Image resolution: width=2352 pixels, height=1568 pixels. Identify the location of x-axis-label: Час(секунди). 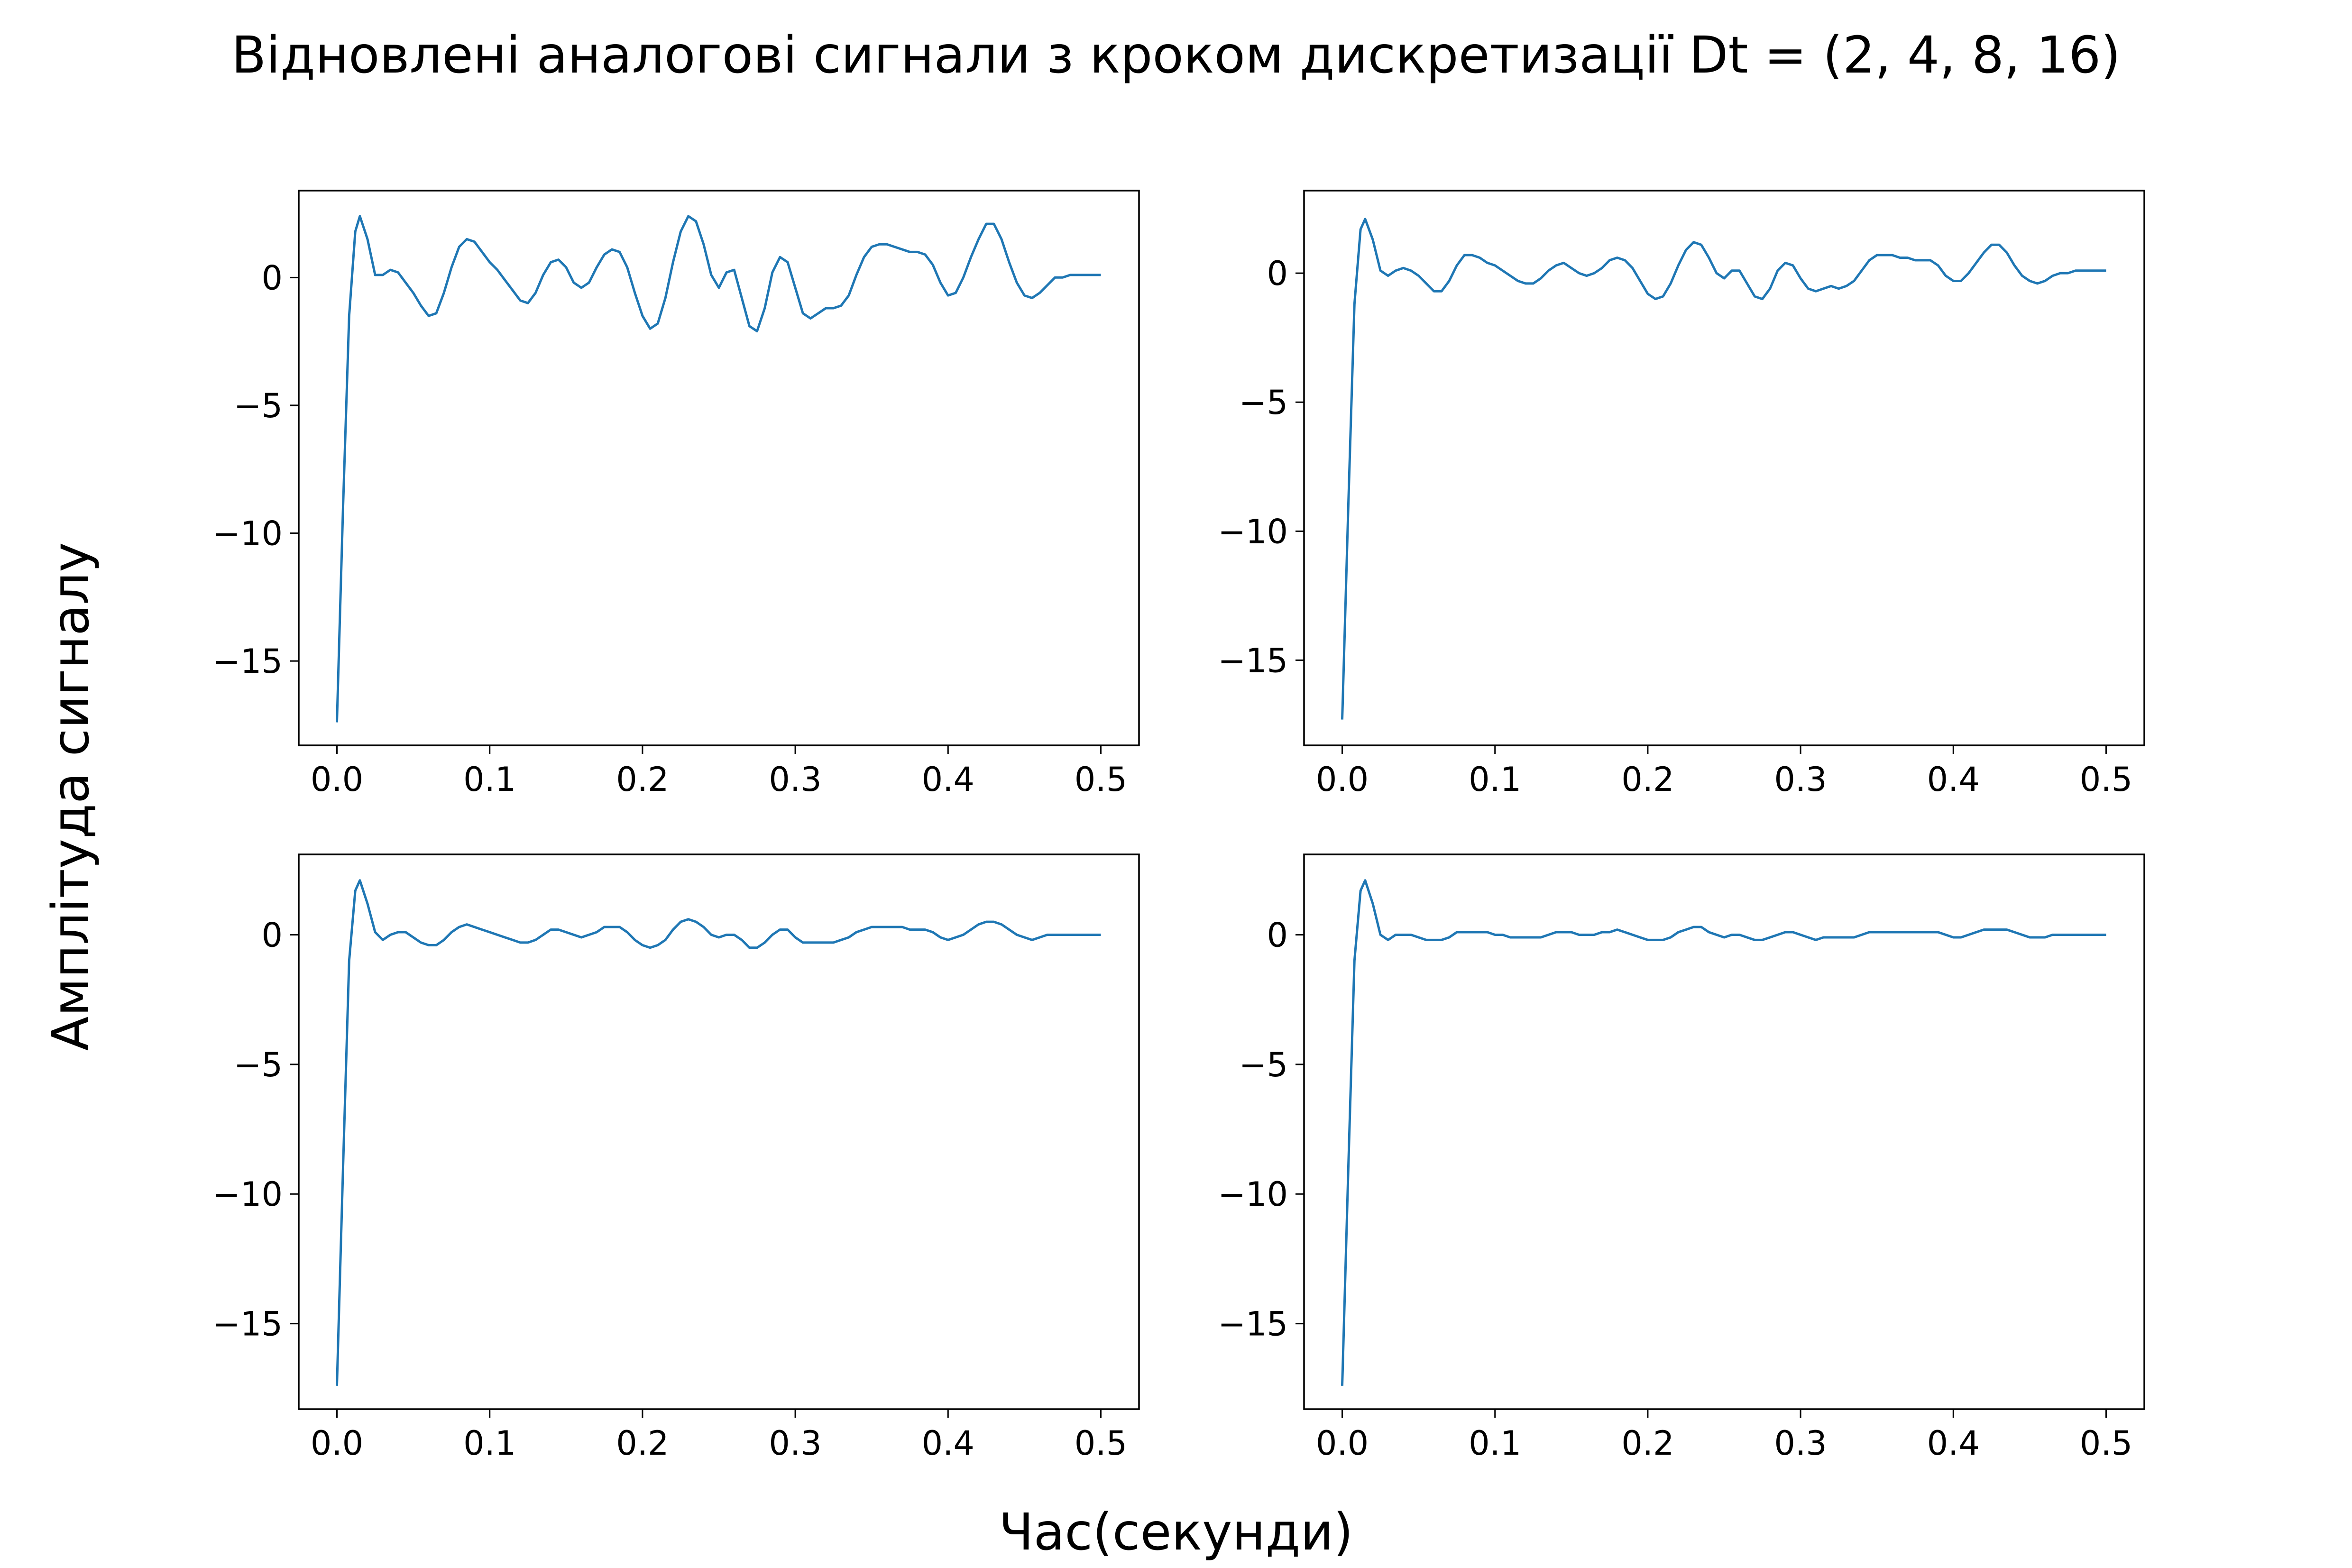
(1176, 1532).